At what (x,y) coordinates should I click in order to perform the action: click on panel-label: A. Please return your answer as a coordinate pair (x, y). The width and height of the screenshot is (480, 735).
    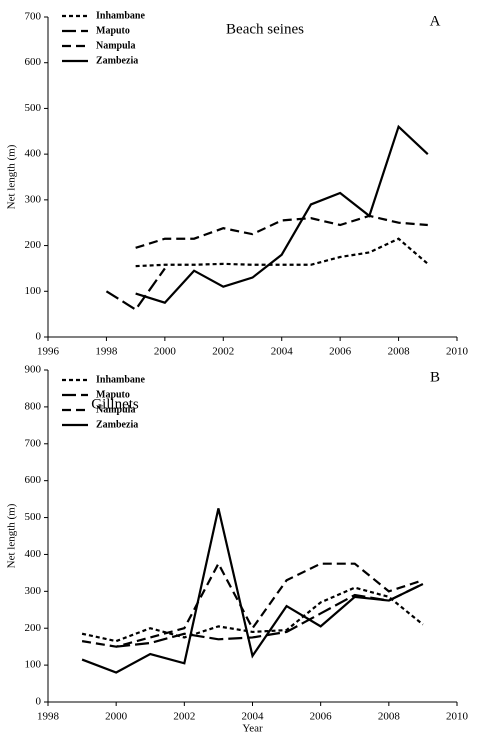
    Looking at the image, I should click on (435, 21).